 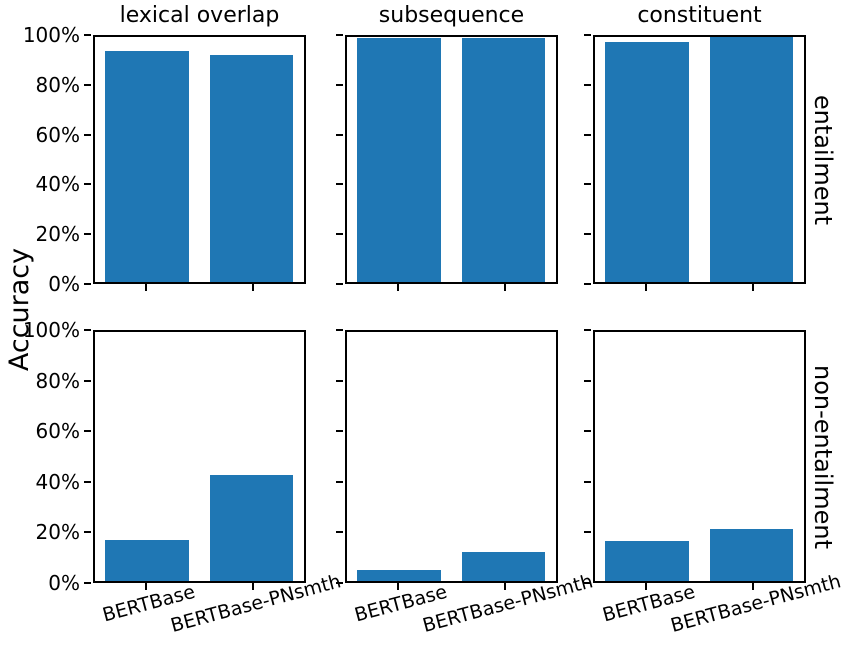 I want to click on y-axis-label: Accuracy, so click(x=20, y=309).